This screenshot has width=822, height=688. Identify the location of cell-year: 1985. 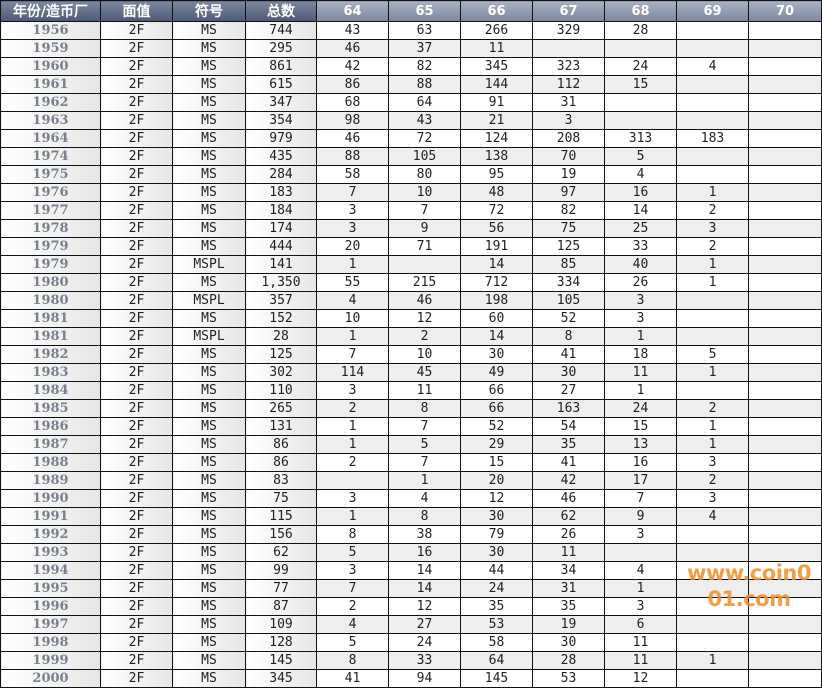
(50, 408).